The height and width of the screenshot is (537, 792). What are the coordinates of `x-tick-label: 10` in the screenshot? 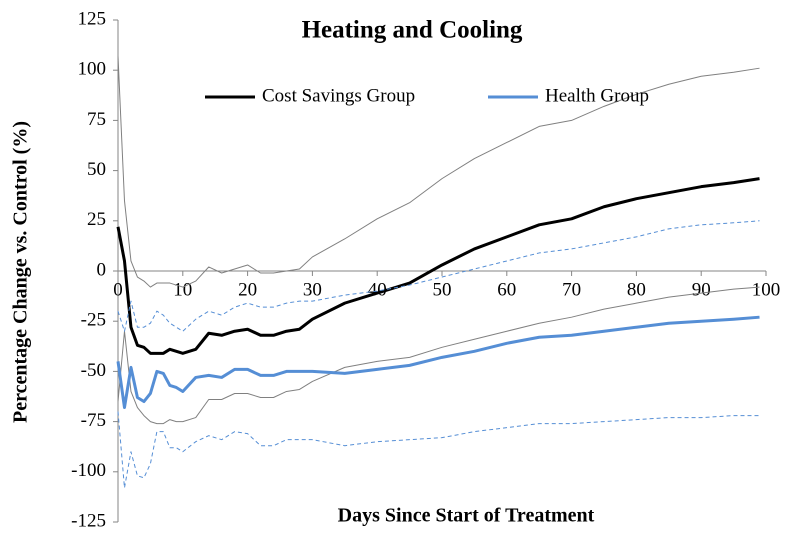 It's located at (182, 289).